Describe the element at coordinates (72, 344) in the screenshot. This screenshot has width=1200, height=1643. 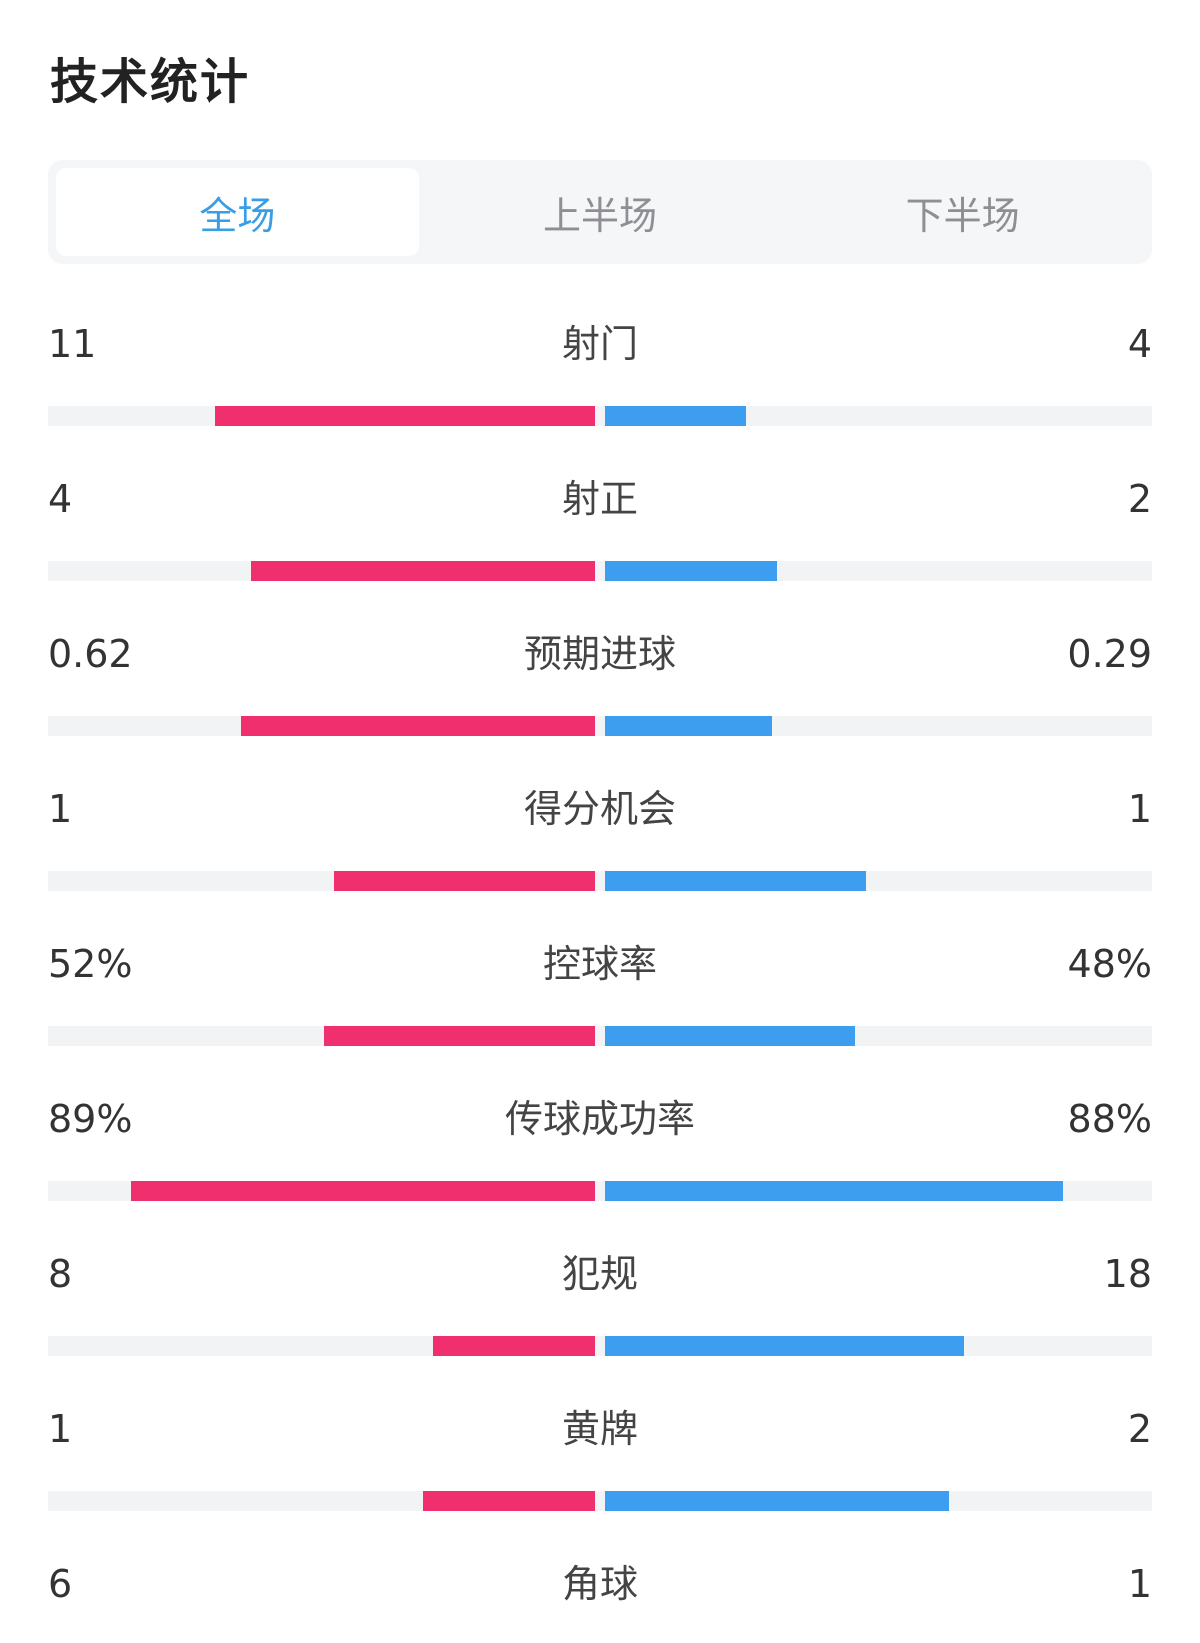
I see `home-value: 11` at that location.